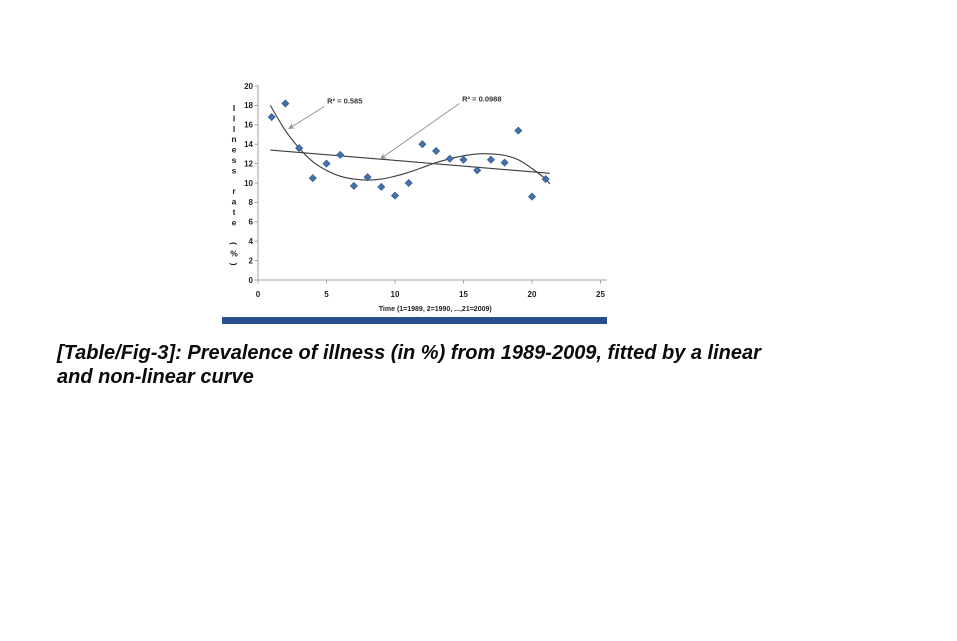 This screenshot has height=641, width=957. What do you see at coordinates (410, 161) in the screenshot?
I see `trendline-linear` at bounding box center [410, 161].